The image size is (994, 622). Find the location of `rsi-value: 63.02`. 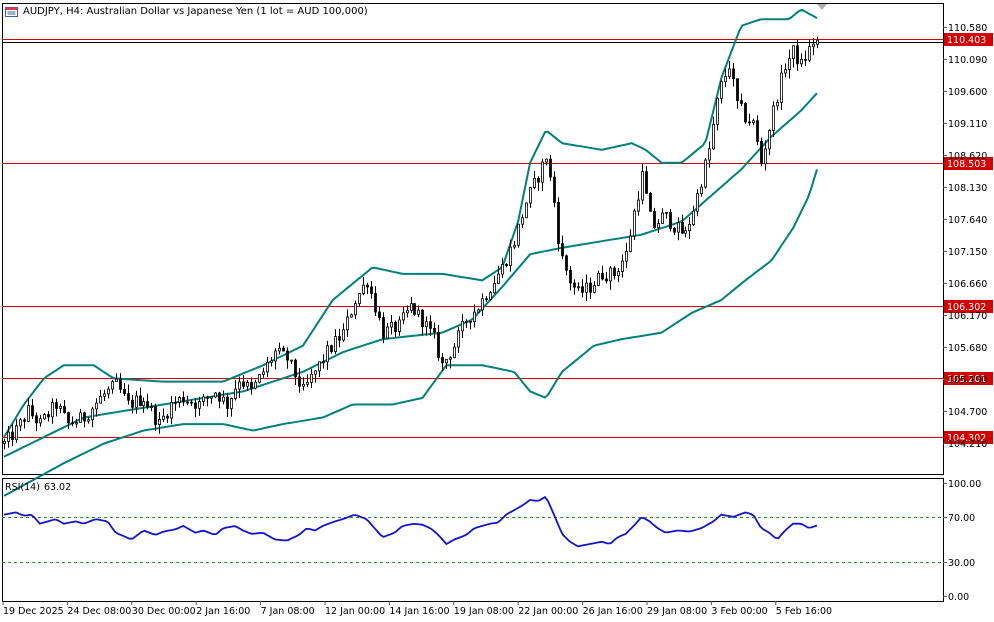

rsi-value: 63.02 is located at coordinates (57, 487).